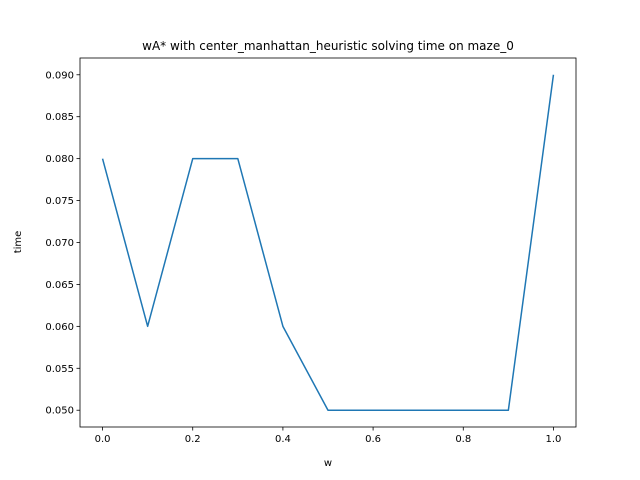  What do you see at coordinates (59, 201) in the screenshot?
I see `y-tick-label: 0.075` at bounding box center [59, 201].